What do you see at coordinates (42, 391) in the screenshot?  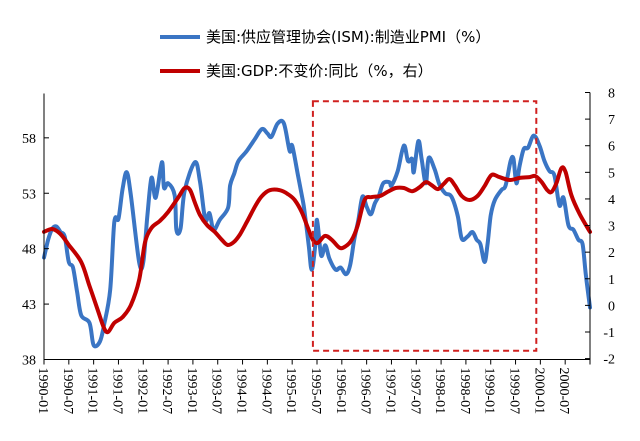 I see `x-tick-label: 1990-01` at bounding box center [42, 391].